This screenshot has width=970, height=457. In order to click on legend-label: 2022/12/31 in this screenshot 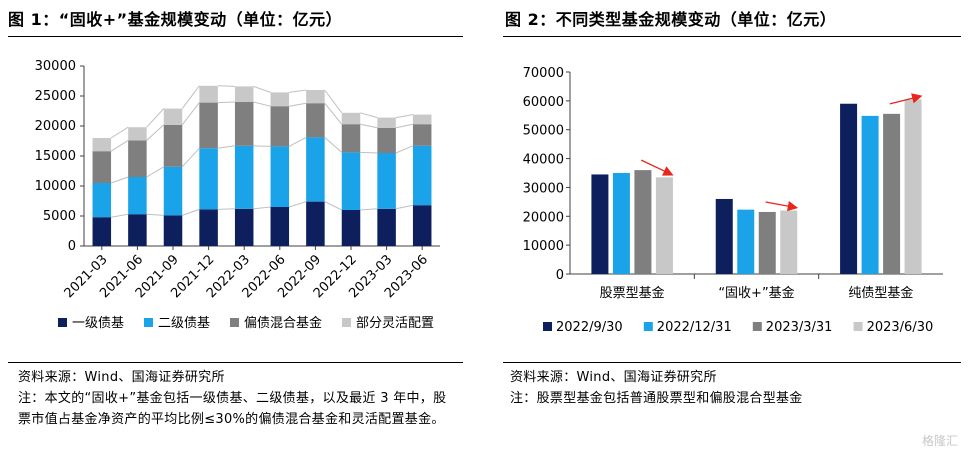, I will do `click(694, 327)`.